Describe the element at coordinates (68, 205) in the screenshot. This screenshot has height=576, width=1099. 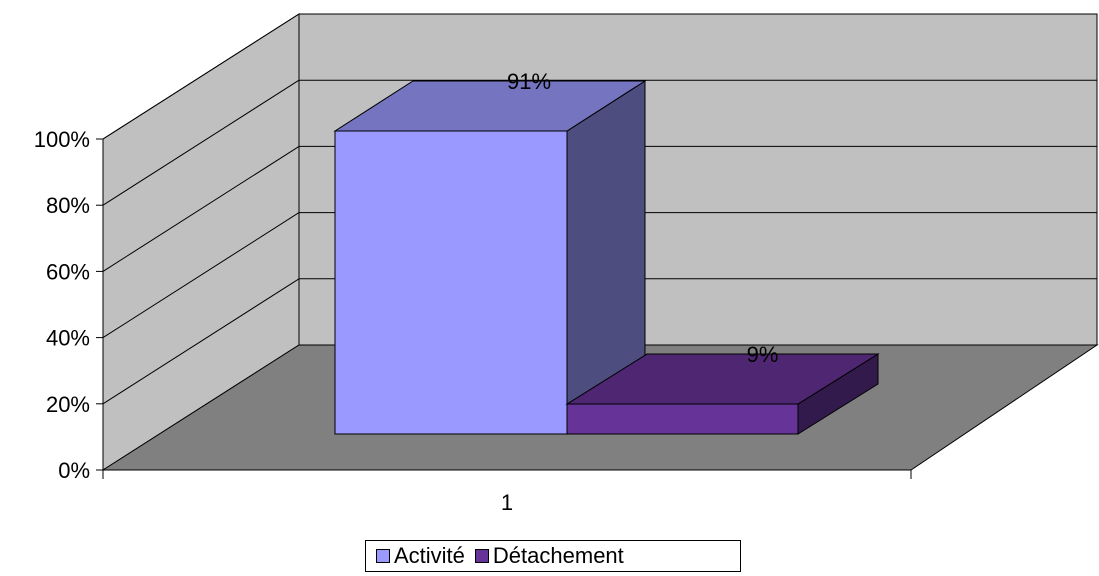
I see `y-tick-label: 80%` at that location.